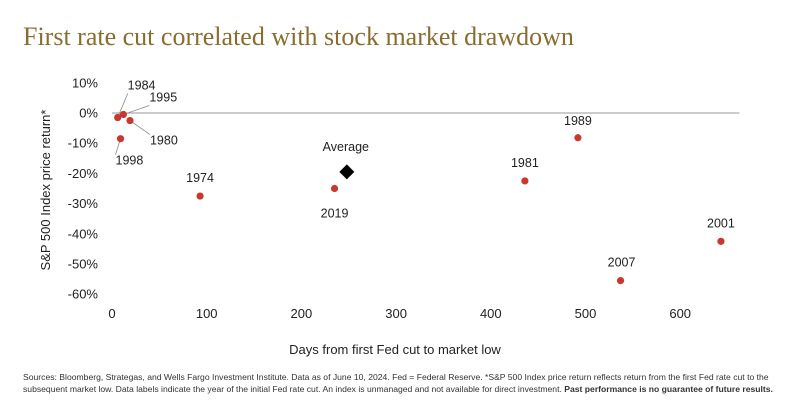 Image resolution: width=800 pixels, height=418 pixels. I want to click on x-axis-ticks: 0 100 200 300 400 500 600, so click(399, 313).